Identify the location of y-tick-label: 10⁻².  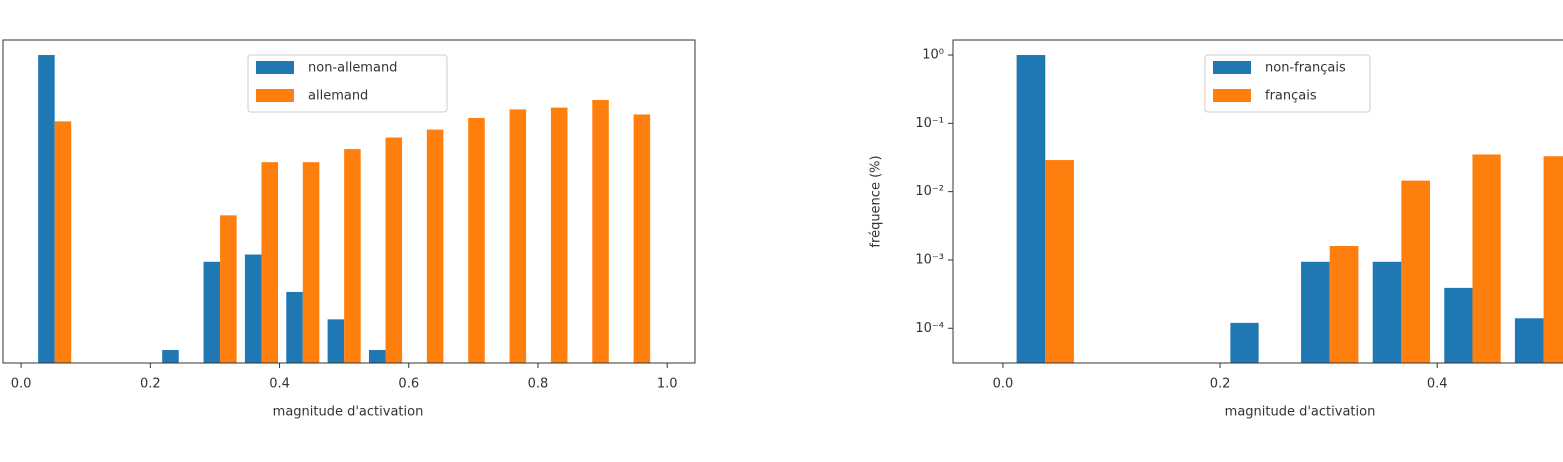
(929, 191).